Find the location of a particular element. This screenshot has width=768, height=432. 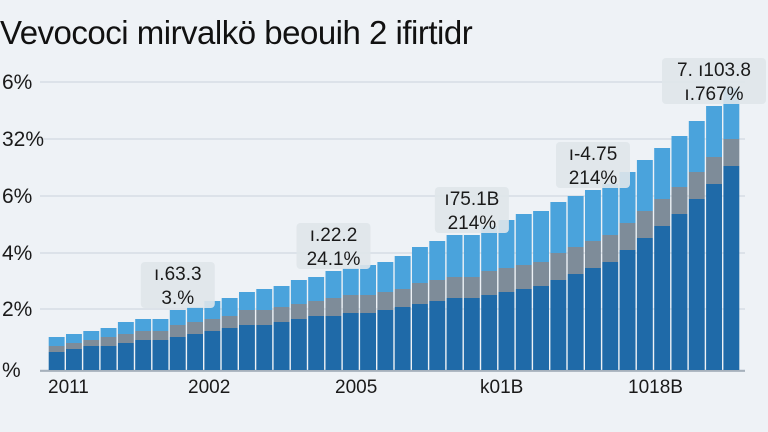

chart-title: Vevococi mirvalkö beouih 2 ifirtidr is located at coordinates (236, 32).